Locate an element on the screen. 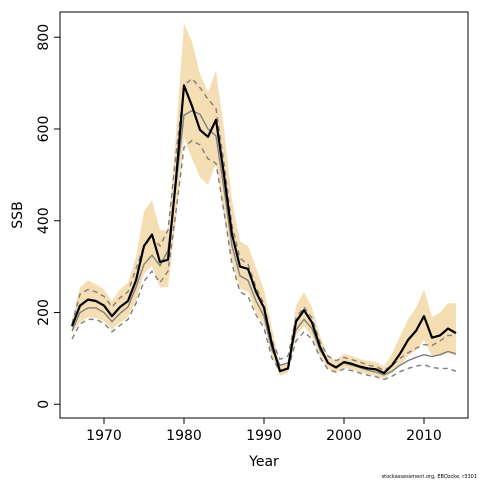 This screenshot has width=480, height=480. y-tick-label: 200 is located at coordinates (44, 312).